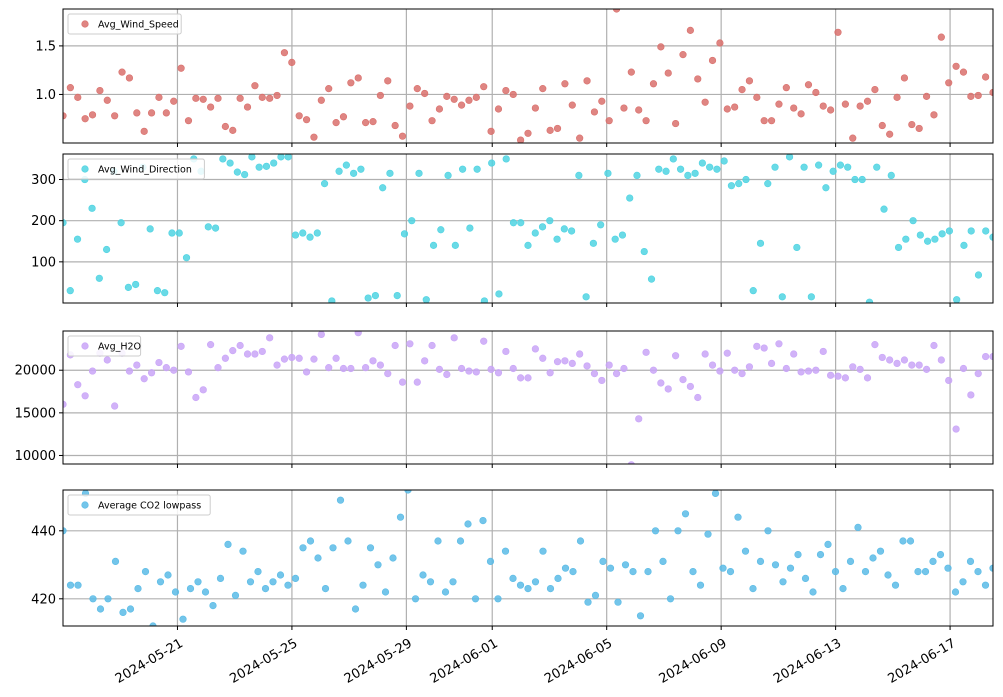 The image size is (1003, 697). Describe the element at coordinates (149, 506) in the screenshot. I see `legend-label: Average CO2 lowpass` at that location.